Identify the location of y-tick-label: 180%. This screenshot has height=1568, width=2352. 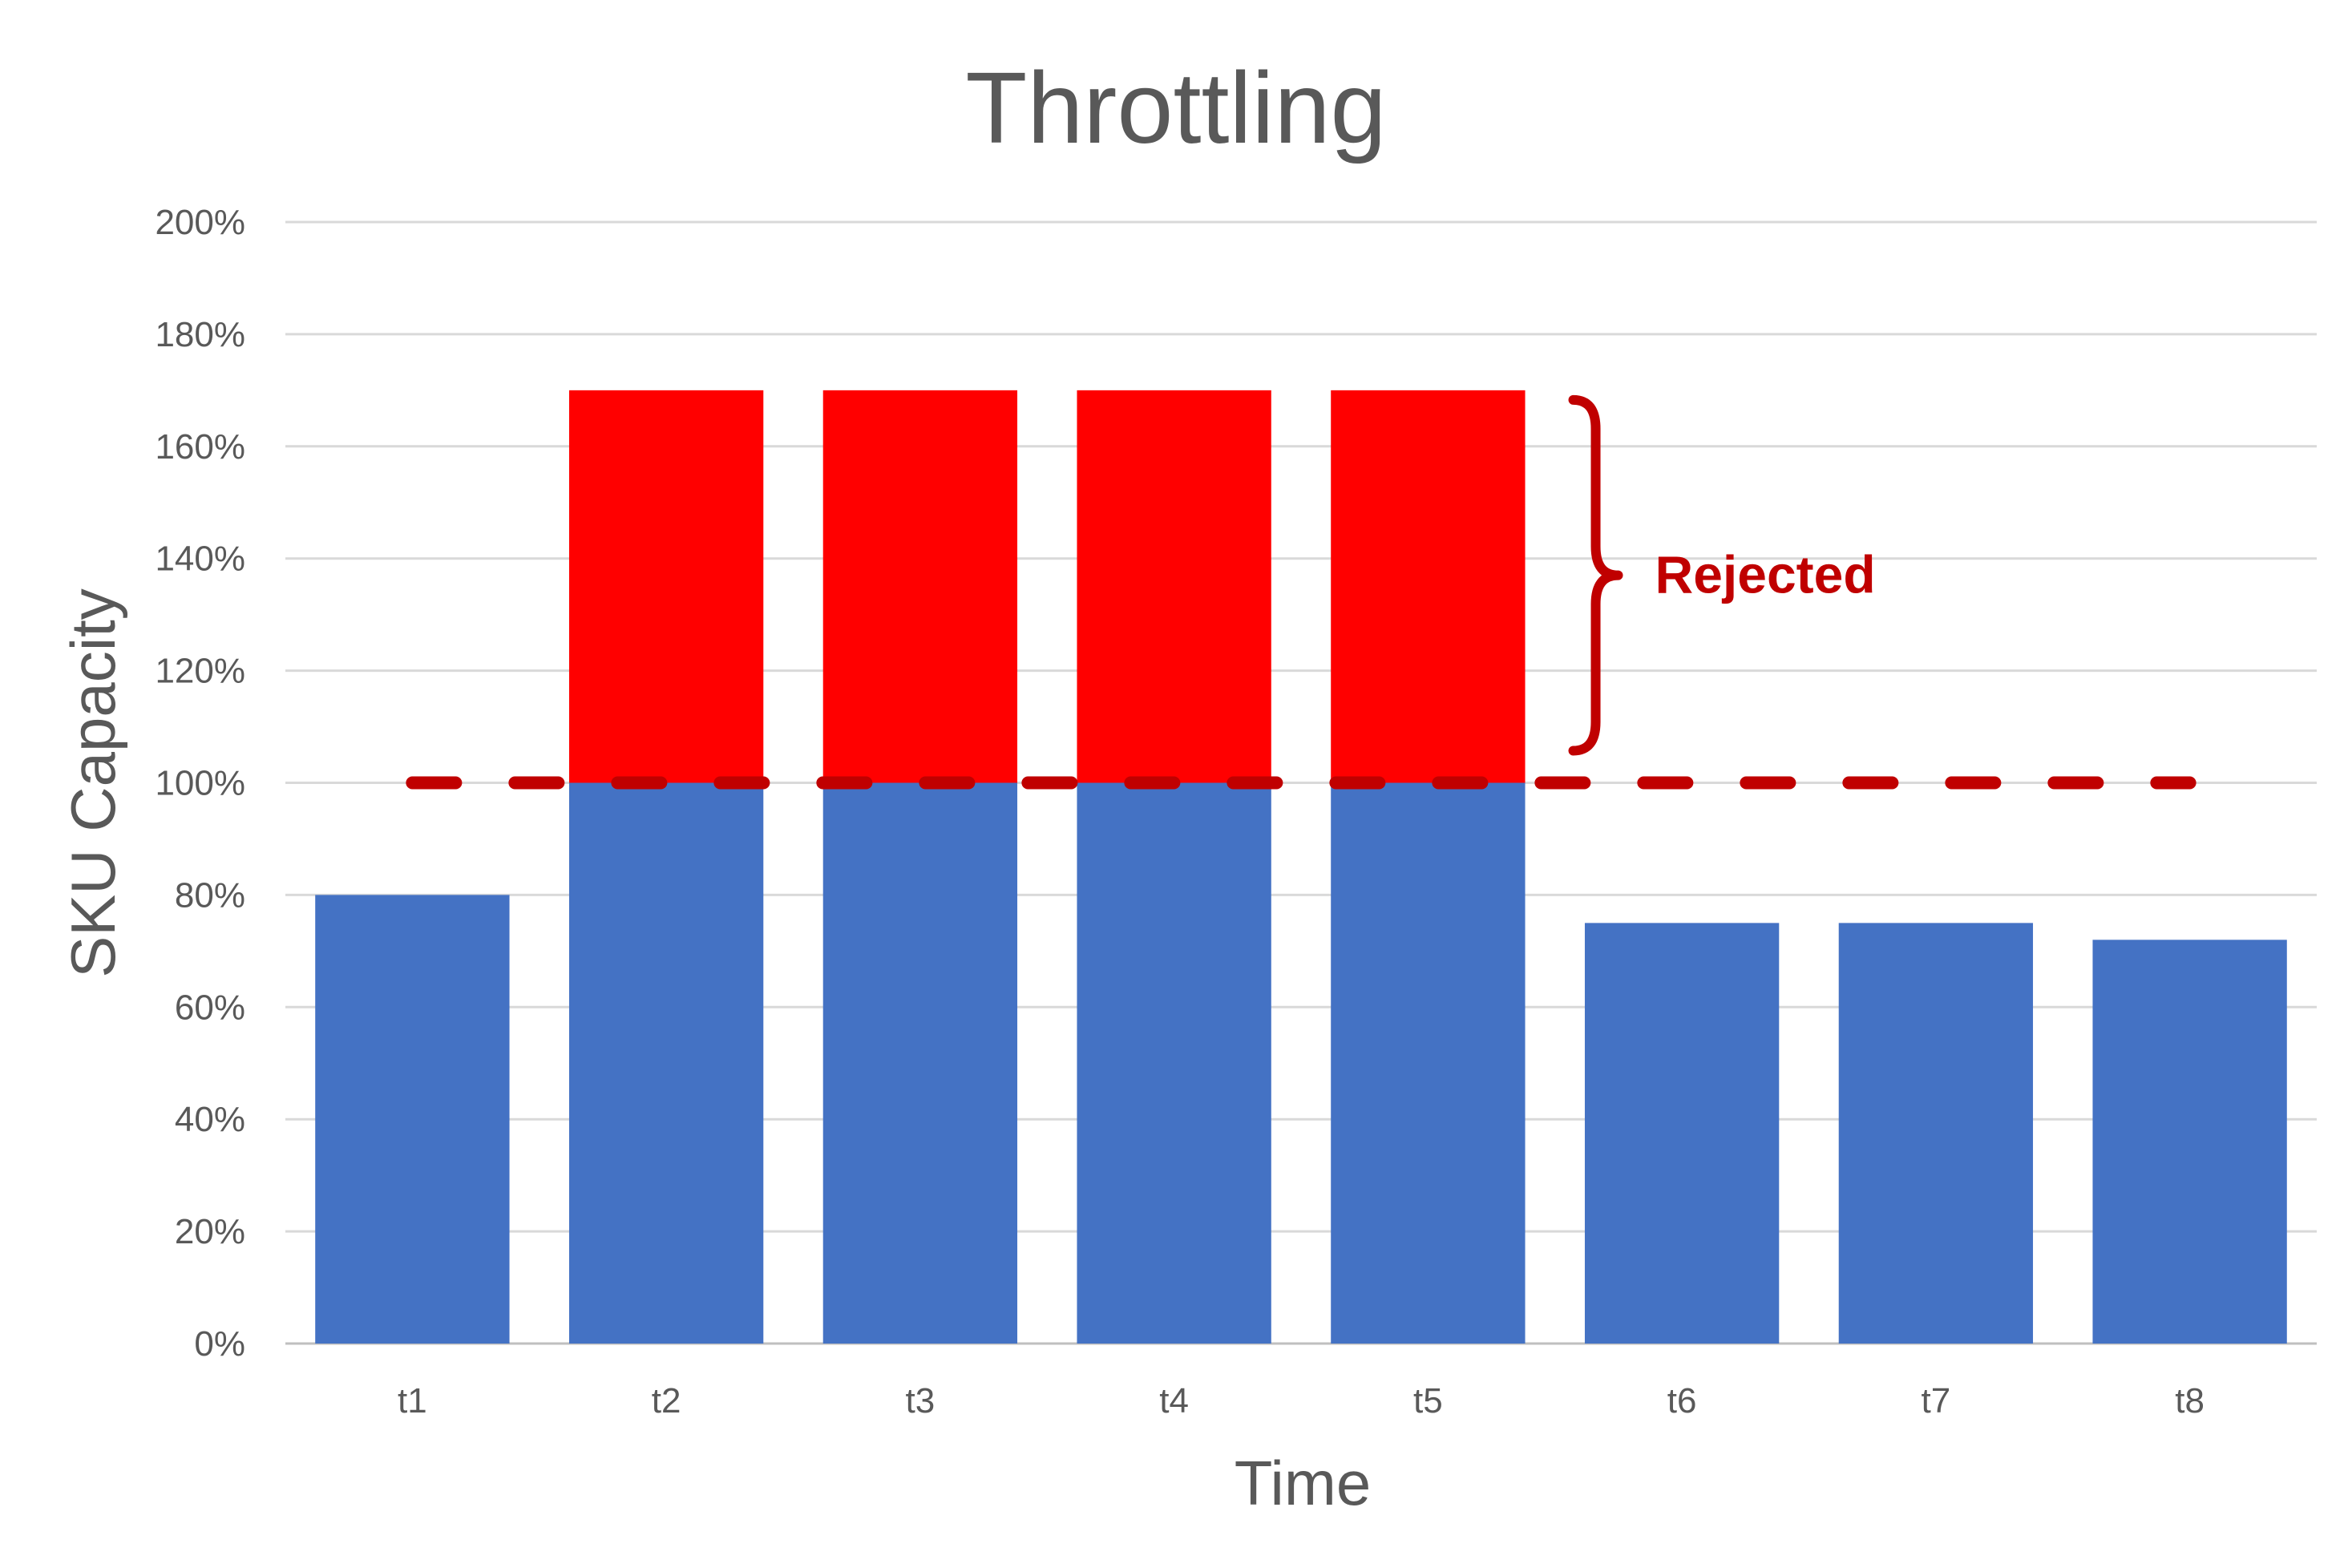
(200, 334).